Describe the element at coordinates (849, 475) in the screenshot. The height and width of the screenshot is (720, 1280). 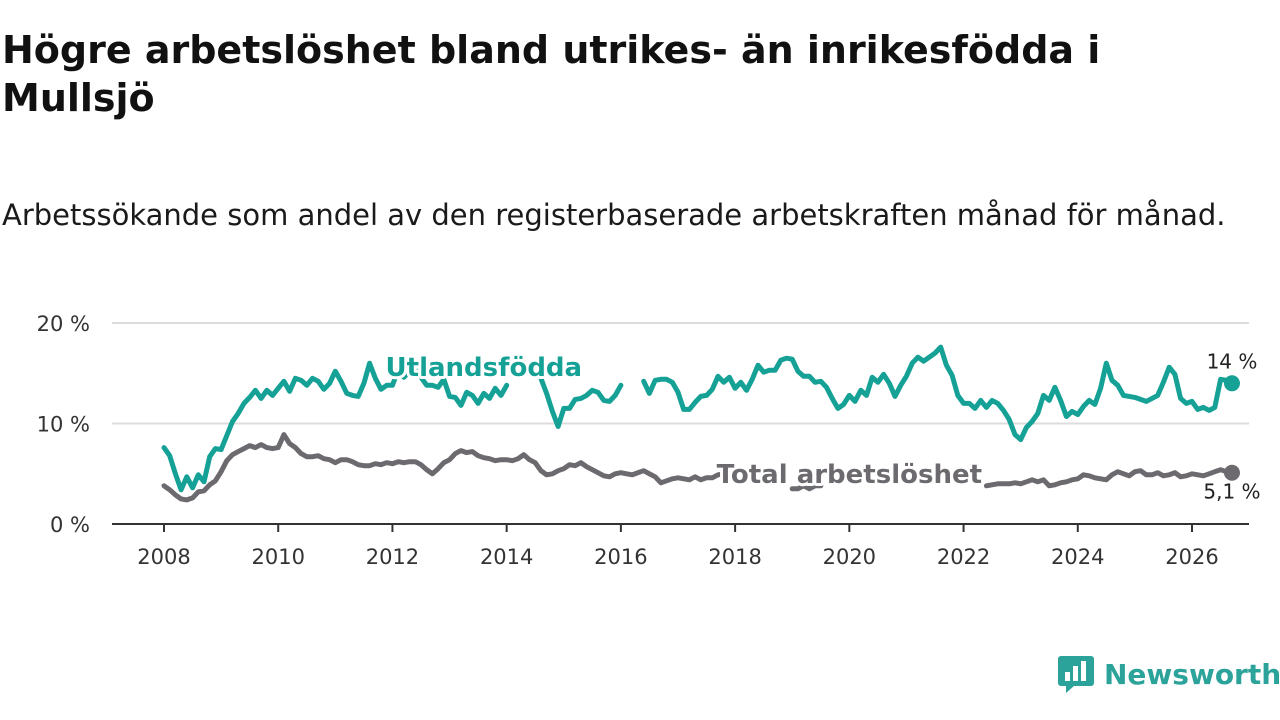
I see `series-label-total-arbetslöshet: Total arbetslöshet` at that location.